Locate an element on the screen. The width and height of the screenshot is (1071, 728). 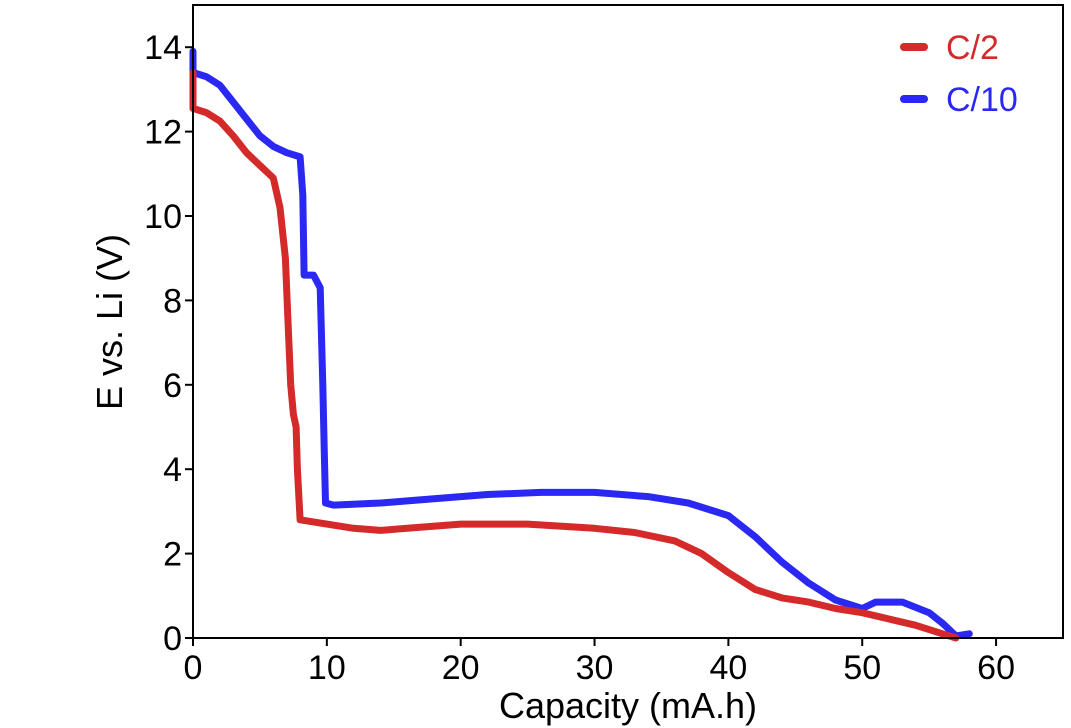
y-tick-label: 2 is located at coordinates (172, 555).